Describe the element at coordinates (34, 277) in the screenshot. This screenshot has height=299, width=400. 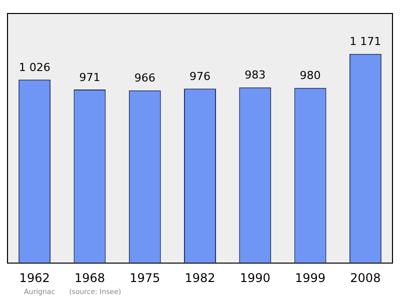
I see `x-tick-label: 1962` at that location.